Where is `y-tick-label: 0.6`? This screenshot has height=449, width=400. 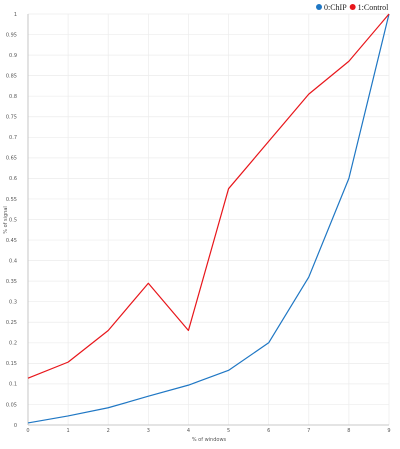 y-tick-label: 0.6 is located at coordinates (13, 179).